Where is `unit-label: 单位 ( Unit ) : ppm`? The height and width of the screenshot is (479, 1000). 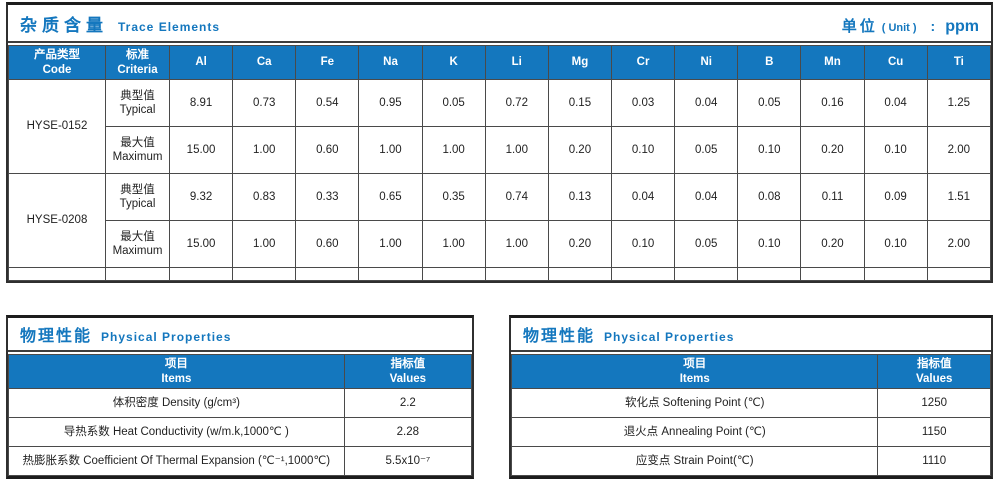 unit-label: 单位 ( Unit ) : ppm is located at coordinates (910, 25).